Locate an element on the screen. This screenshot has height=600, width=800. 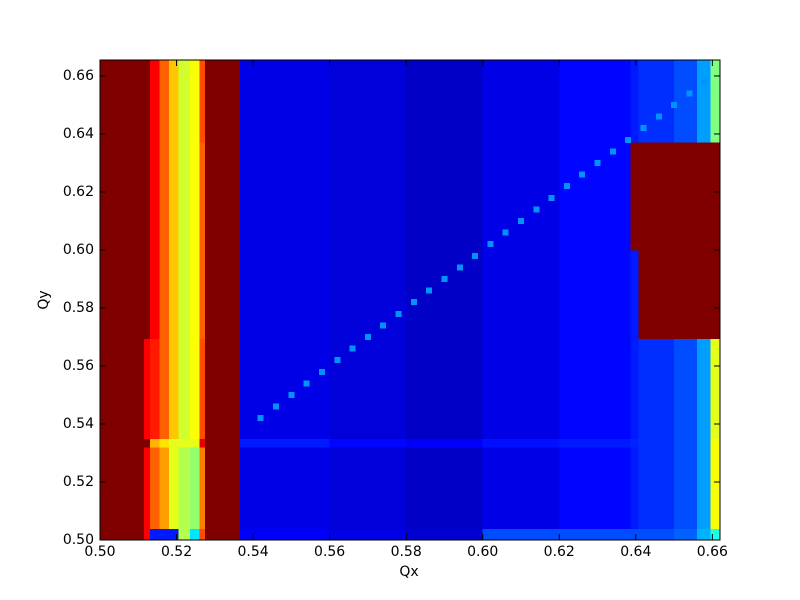
y-tick-label: 0.62 is located at coordinates (78, 192).